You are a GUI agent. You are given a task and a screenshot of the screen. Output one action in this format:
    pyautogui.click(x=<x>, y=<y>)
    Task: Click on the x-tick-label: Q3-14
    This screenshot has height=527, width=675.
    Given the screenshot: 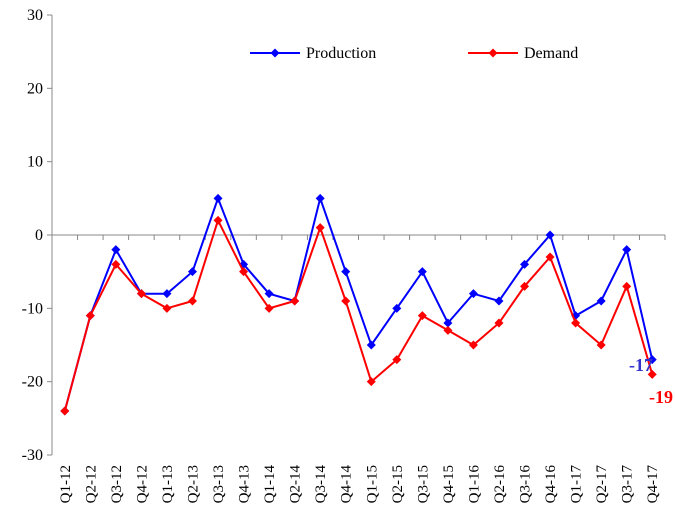 What is the action you would take?
    pyautogui.click(x=321, y=484)
    